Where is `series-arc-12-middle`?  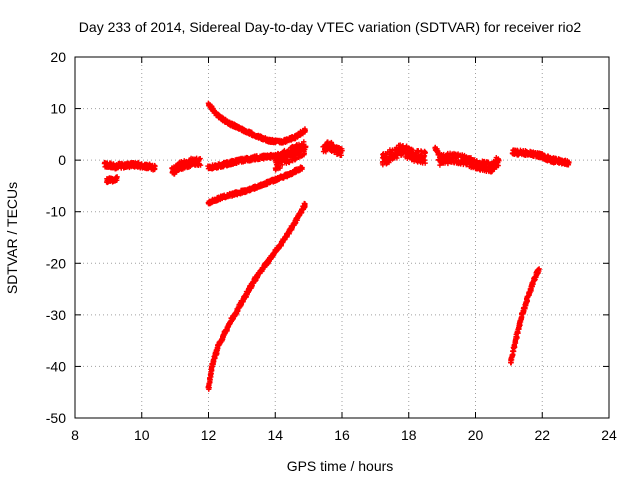
series-arc-12-middle is located at coordinates (256, 157).